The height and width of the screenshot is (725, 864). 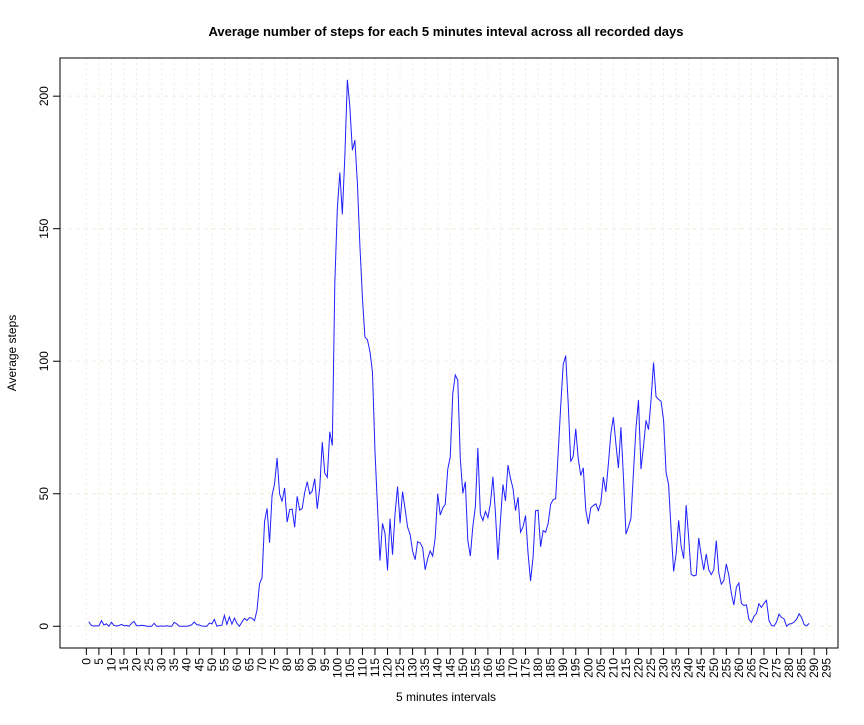 I want to click on x-tick-label: 290, so click(x=814, y=668).